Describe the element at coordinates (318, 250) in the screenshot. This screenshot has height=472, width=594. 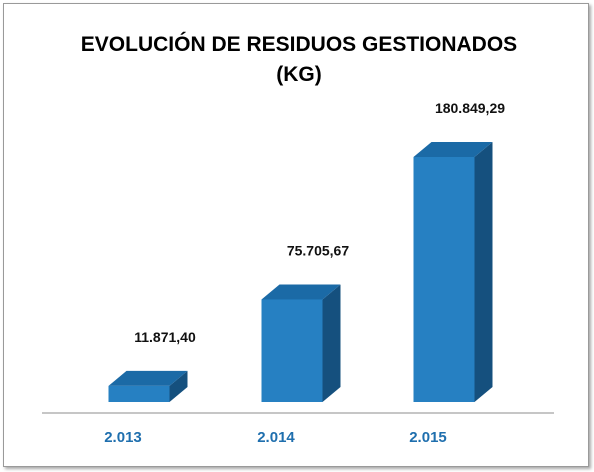
I see `data-label-2.014: 75.705,67` at that location.